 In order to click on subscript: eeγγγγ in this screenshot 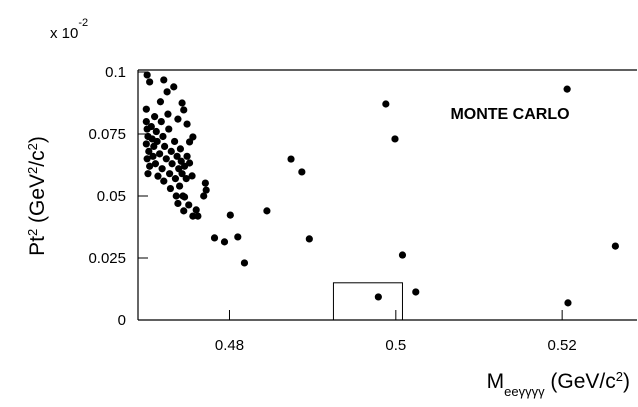, I will do `click(524, 391)`.